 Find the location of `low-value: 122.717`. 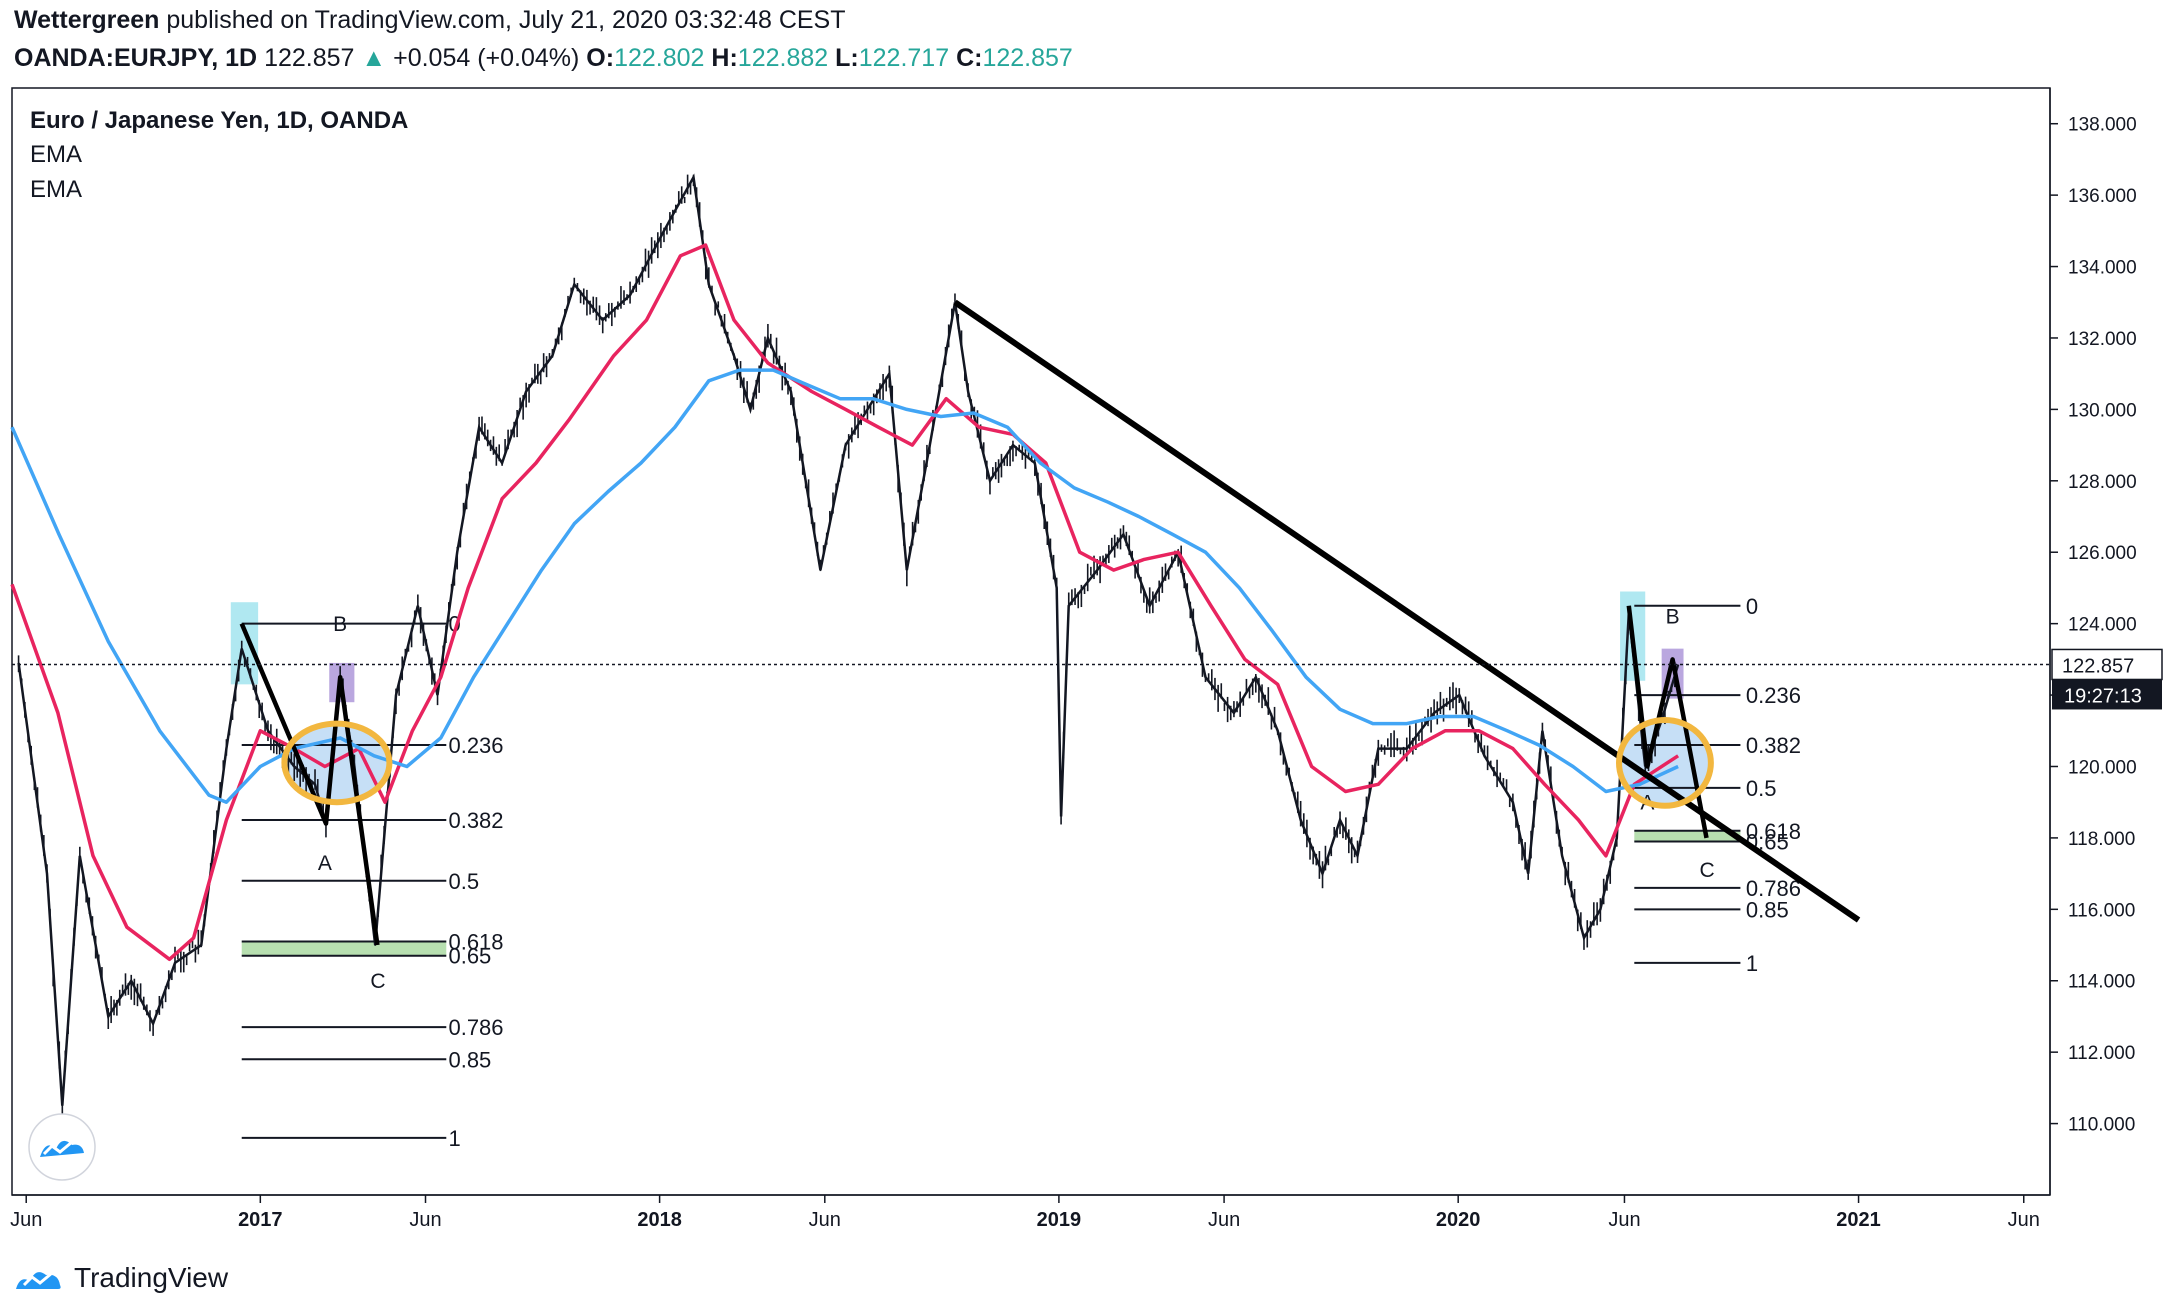

low-value: 122.717 is located at coordinates (904, 58).